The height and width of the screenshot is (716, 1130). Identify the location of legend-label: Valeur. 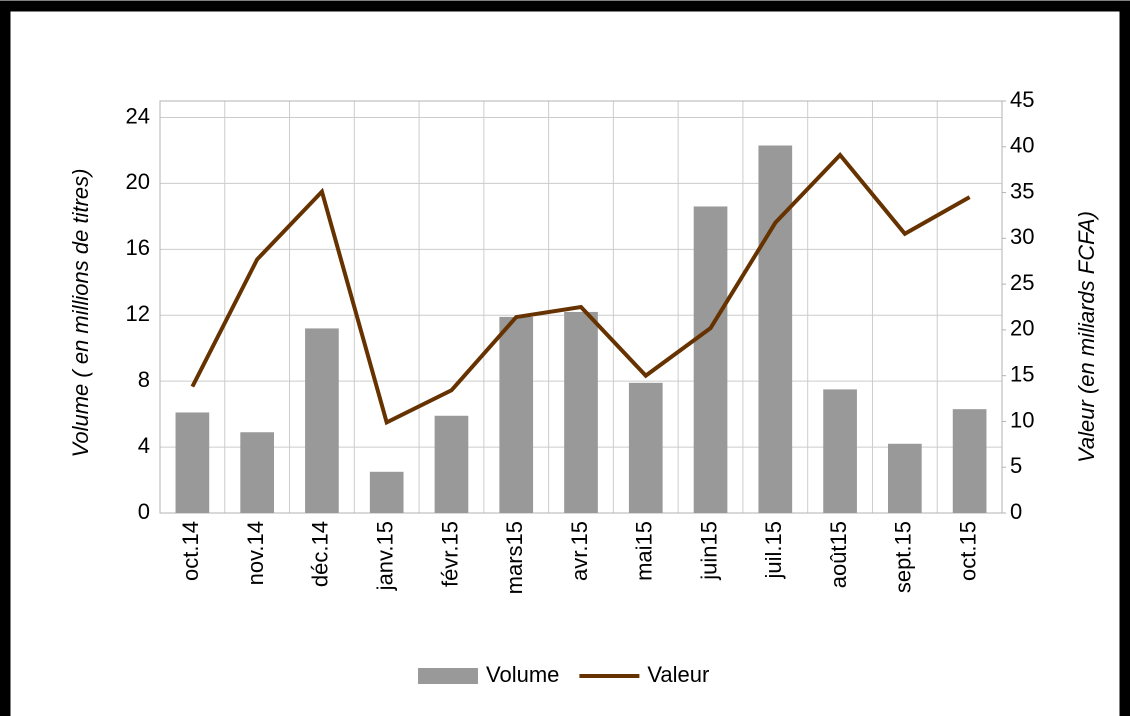
(678, 674).